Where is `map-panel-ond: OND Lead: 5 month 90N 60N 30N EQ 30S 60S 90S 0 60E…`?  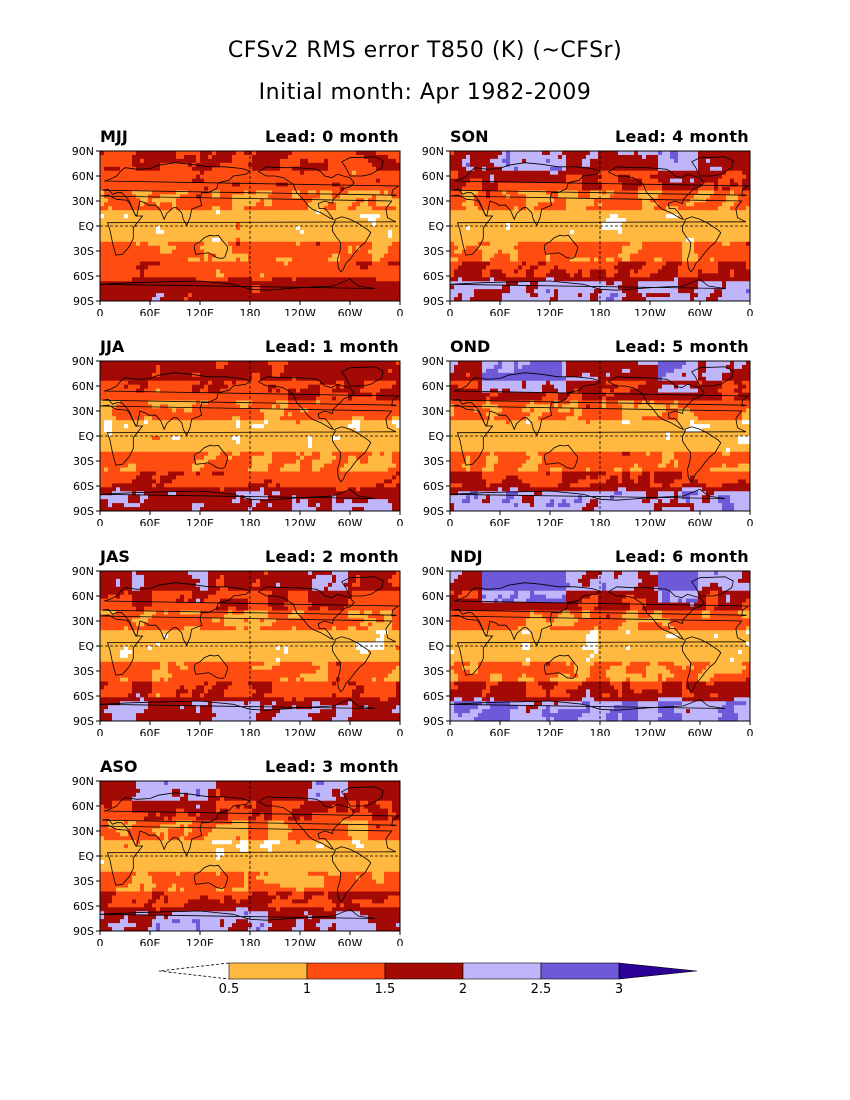 map-panel-ond: OND Lead: 5 month 90N 60N 30N EQ 30S 60S 90S 0 60E… is located at coordinates (599, 432).